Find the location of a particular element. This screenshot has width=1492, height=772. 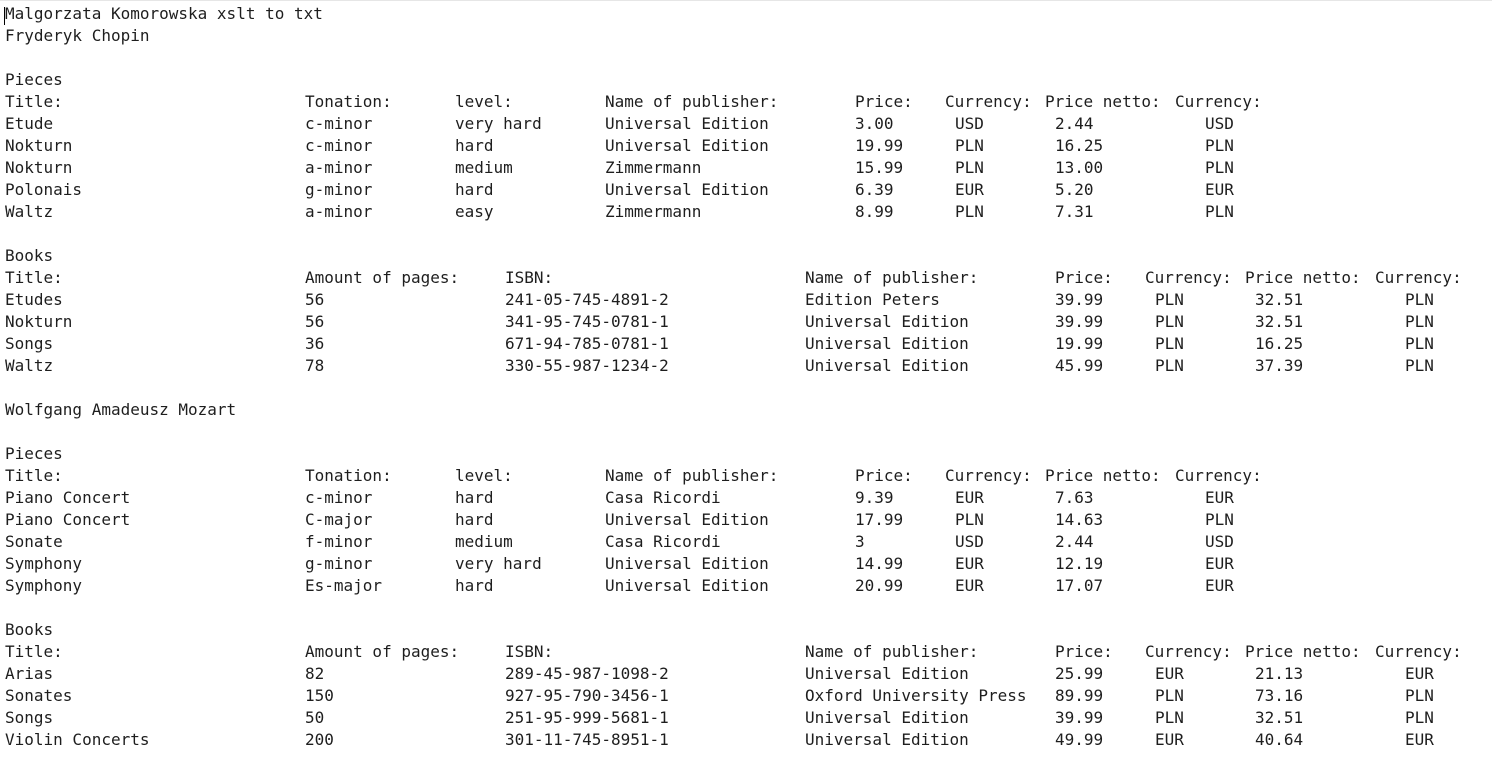

cell: hard is located at coordinates (474, 145).